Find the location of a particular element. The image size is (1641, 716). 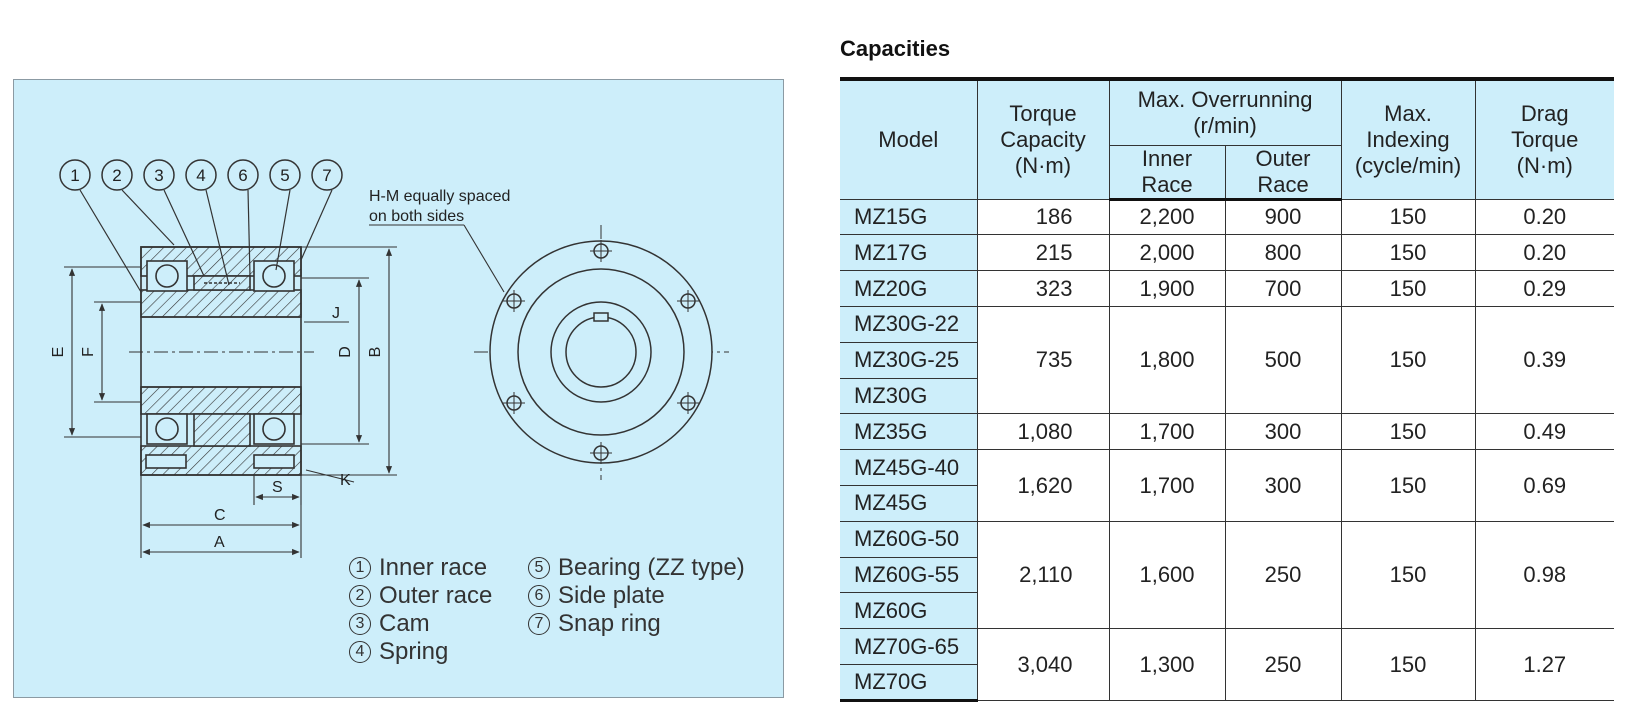

inner-cell: 2,200 is located at coordinates (1167, 217).